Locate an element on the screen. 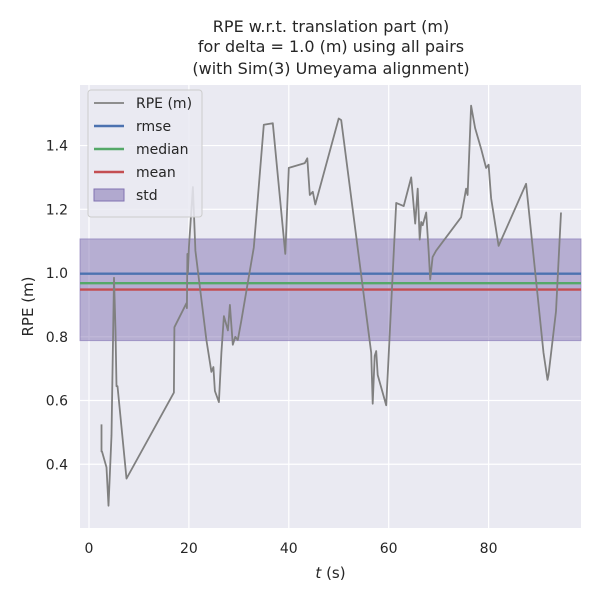 The height and width of the screenshot is (600, 600). y-tick-label: 0.8 is located at coordinates (57, 338).